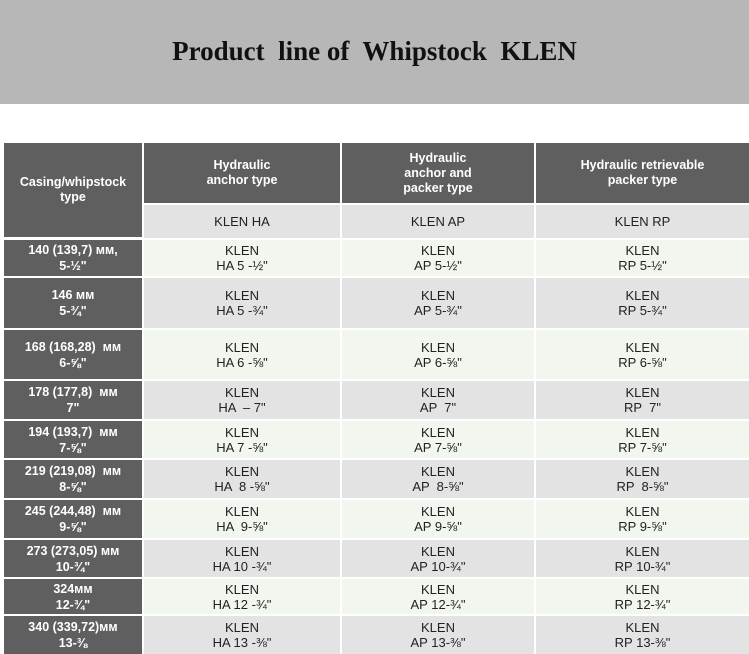  I want to click on cell-ha: KLEN HA 6 -⅝", so click(242, 354).